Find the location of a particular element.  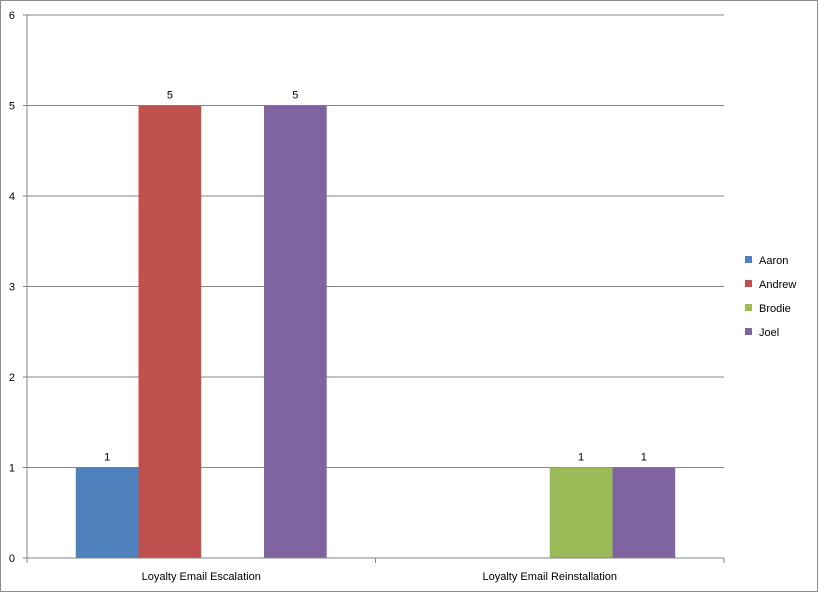

y-tick-labels: 0 1 2 3 4 5 6 is located at coordinates (12, 287).